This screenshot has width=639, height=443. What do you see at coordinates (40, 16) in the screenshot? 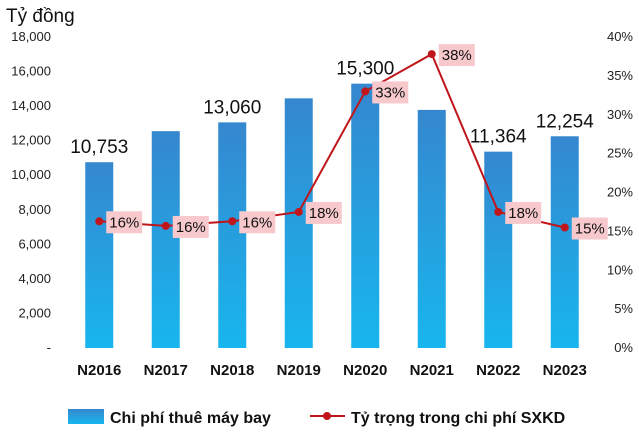
I see `left-axis-unit-label: Tỷ đồng` at bounding box center [40, 16].